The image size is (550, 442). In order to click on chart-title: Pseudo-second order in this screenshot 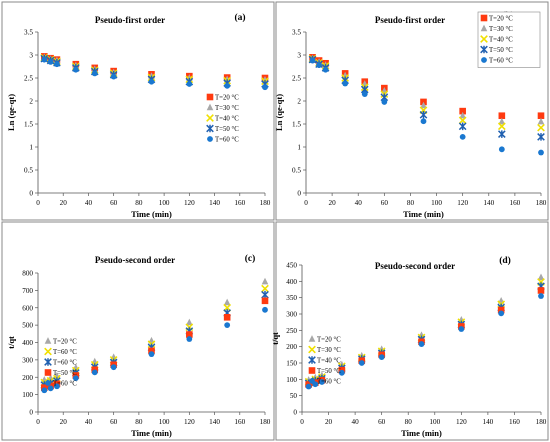, I will do `click(135, 260)`.